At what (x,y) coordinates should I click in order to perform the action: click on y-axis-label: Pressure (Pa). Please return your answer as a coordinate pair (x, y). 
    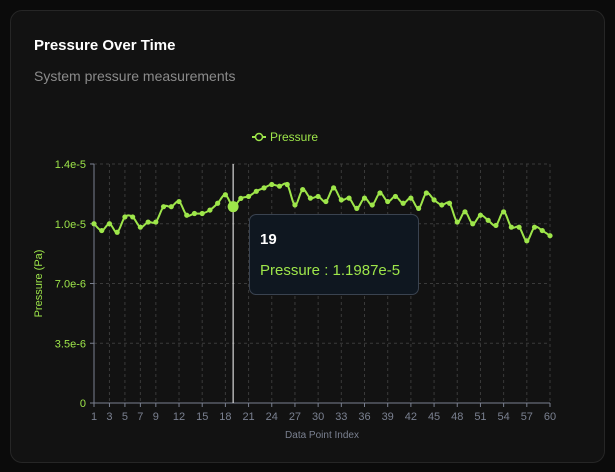
    Looking at the image, I should click on (39, 284).